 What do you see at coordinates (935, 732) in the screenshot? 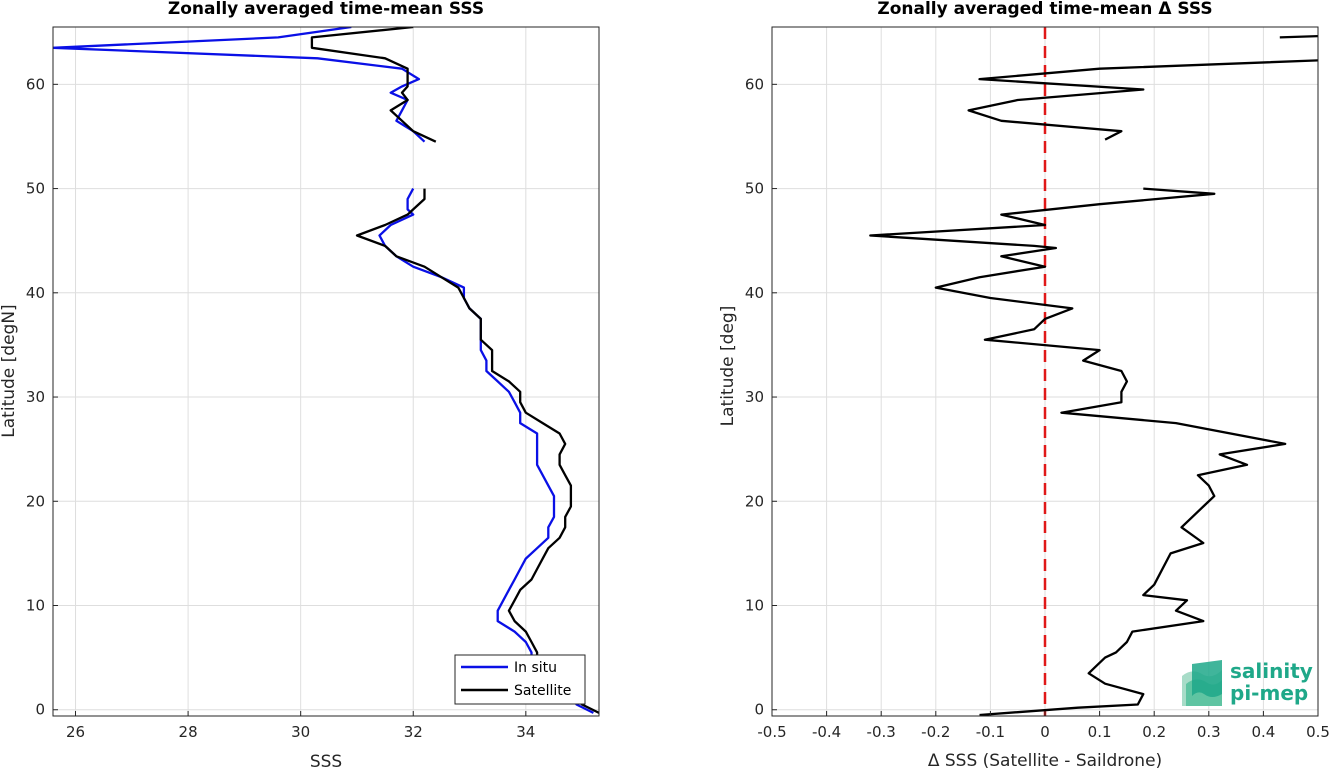
I see `x-tick-label: -0.2` at bounding box center [935, 732].